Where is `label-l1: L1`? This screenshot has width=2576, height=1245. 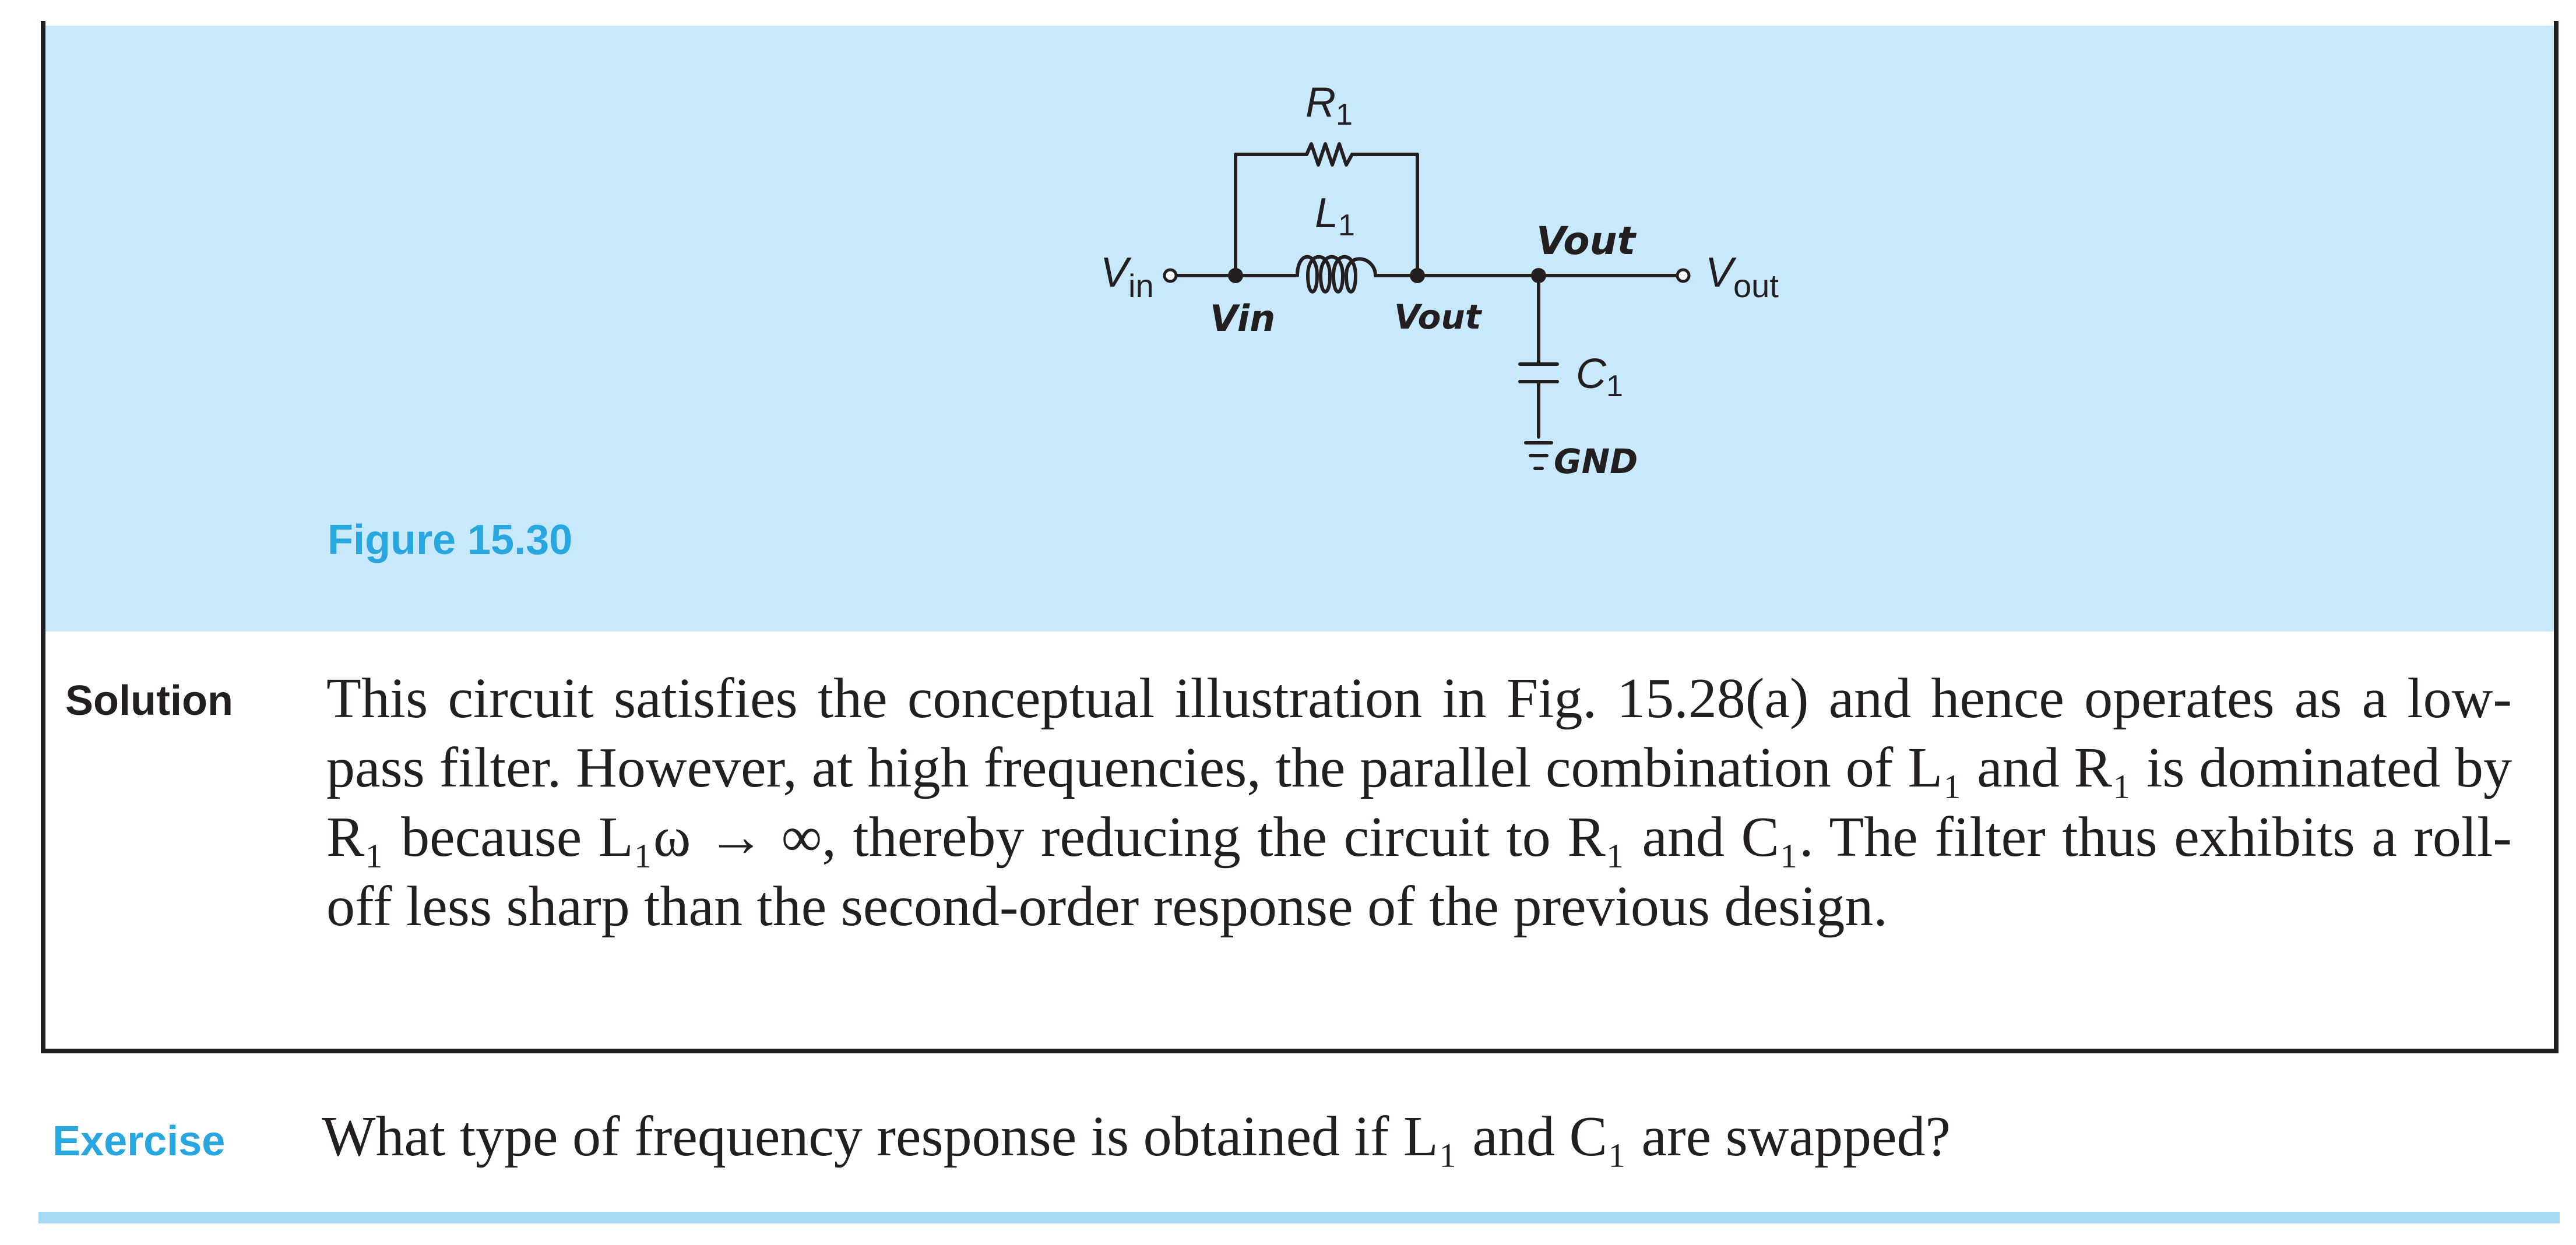
label-l1: L1 is located at coordinates (1335, 216).